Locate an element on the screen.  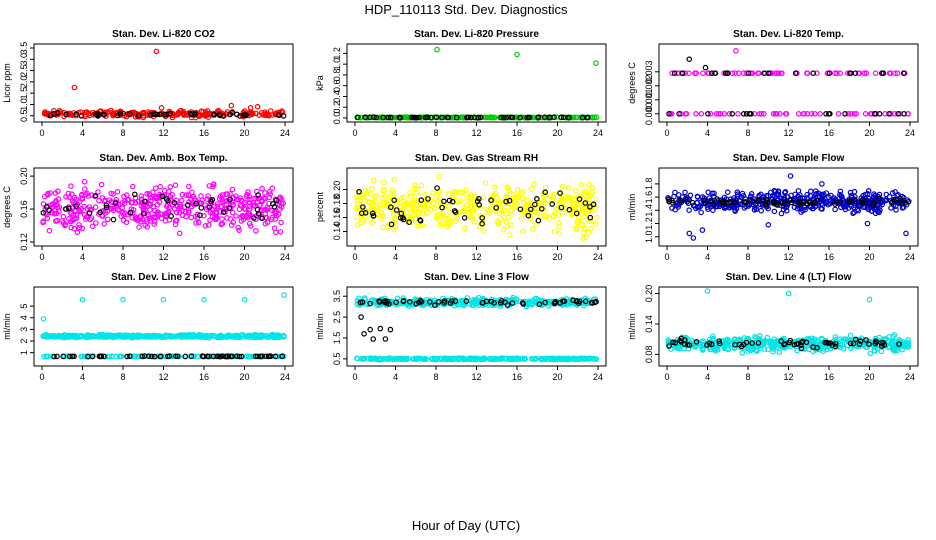
x-tick-label: 4 is located at coordinates (395, 377).